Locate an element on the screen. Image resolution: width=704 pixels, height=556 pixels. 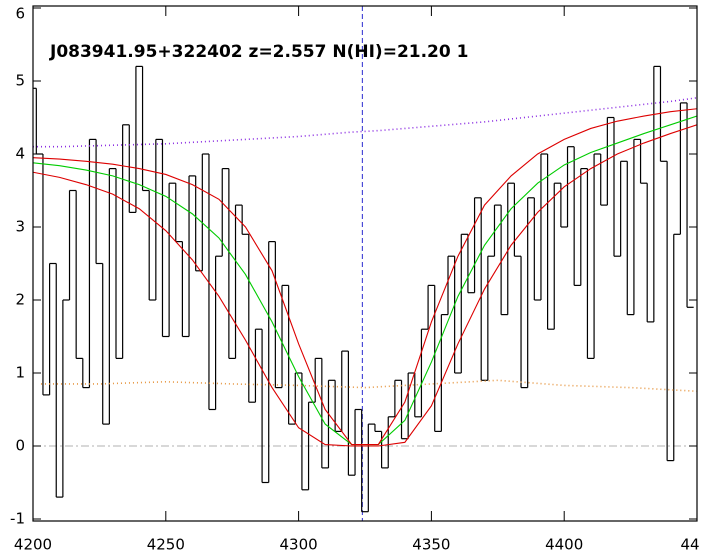
x-tick-label: 4400 is located at coordinates (564, 545).